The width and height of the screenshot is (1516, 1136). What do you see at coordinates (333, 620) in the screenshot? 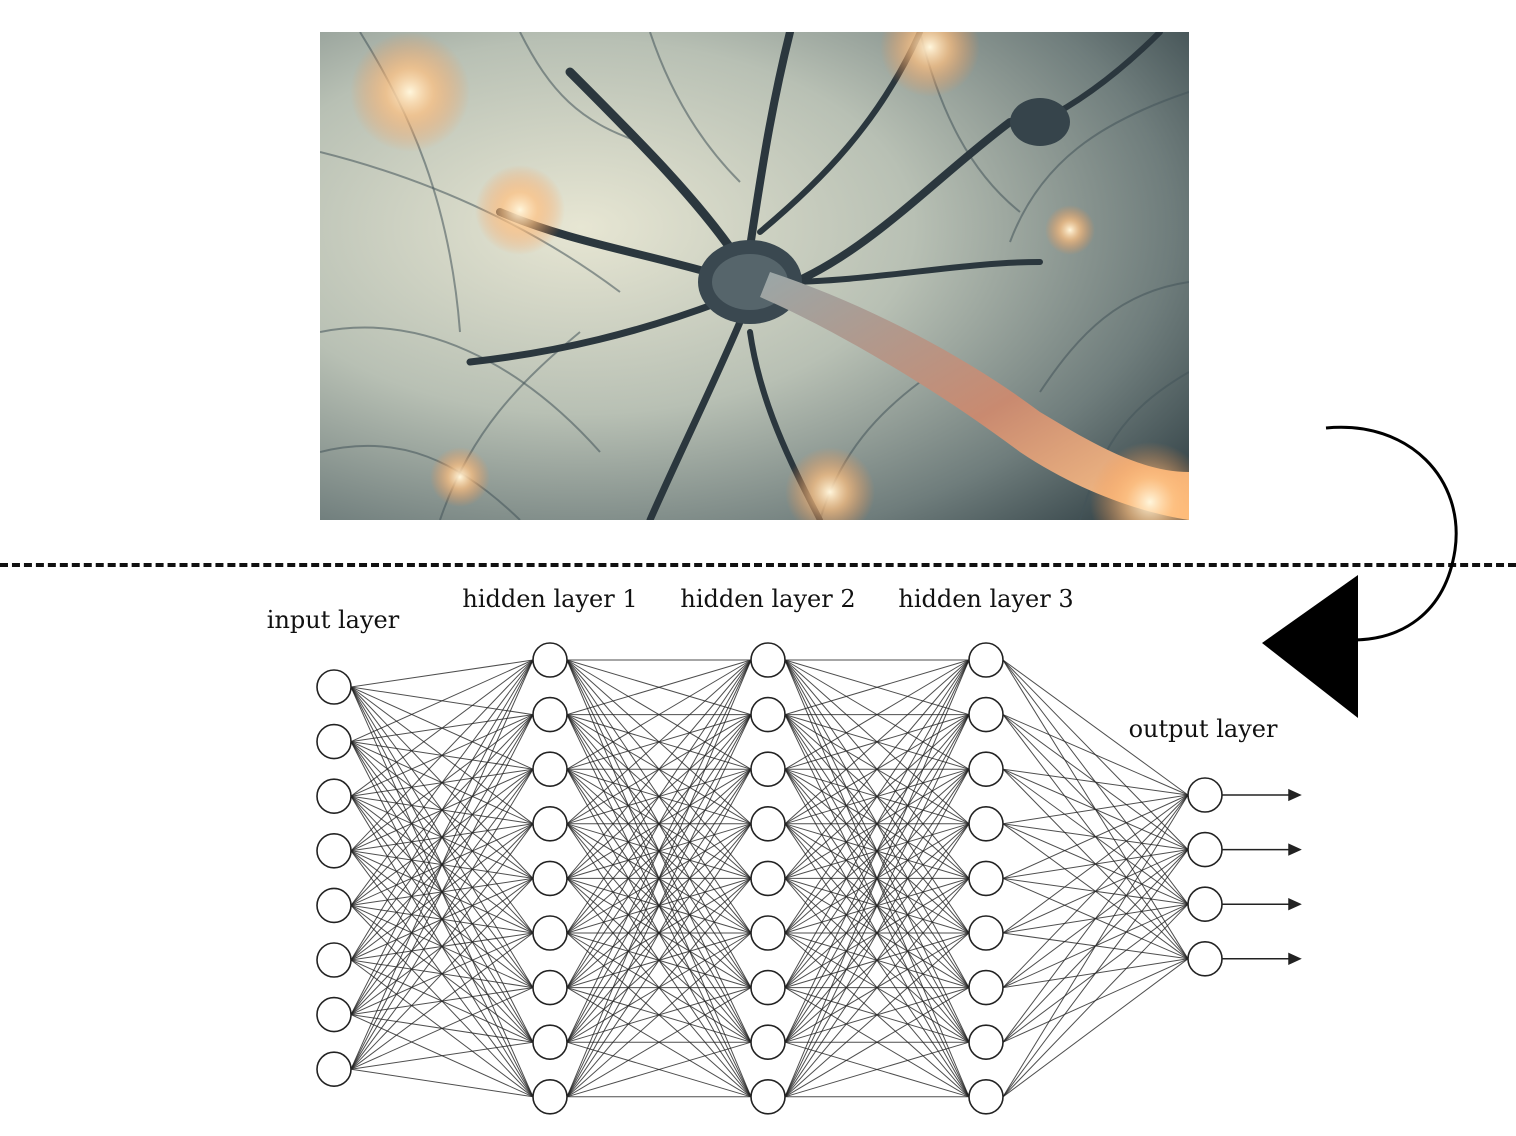
I see `layer-label: input layer` at bounding box center [333, 620].